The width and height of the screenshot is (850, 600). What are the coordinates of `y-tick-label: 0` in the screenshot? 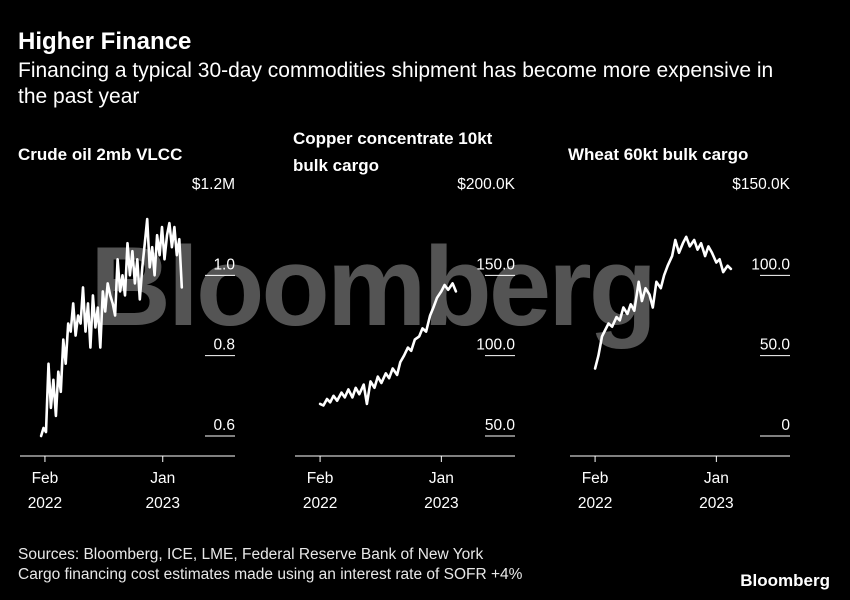 It's located at (785, 425).